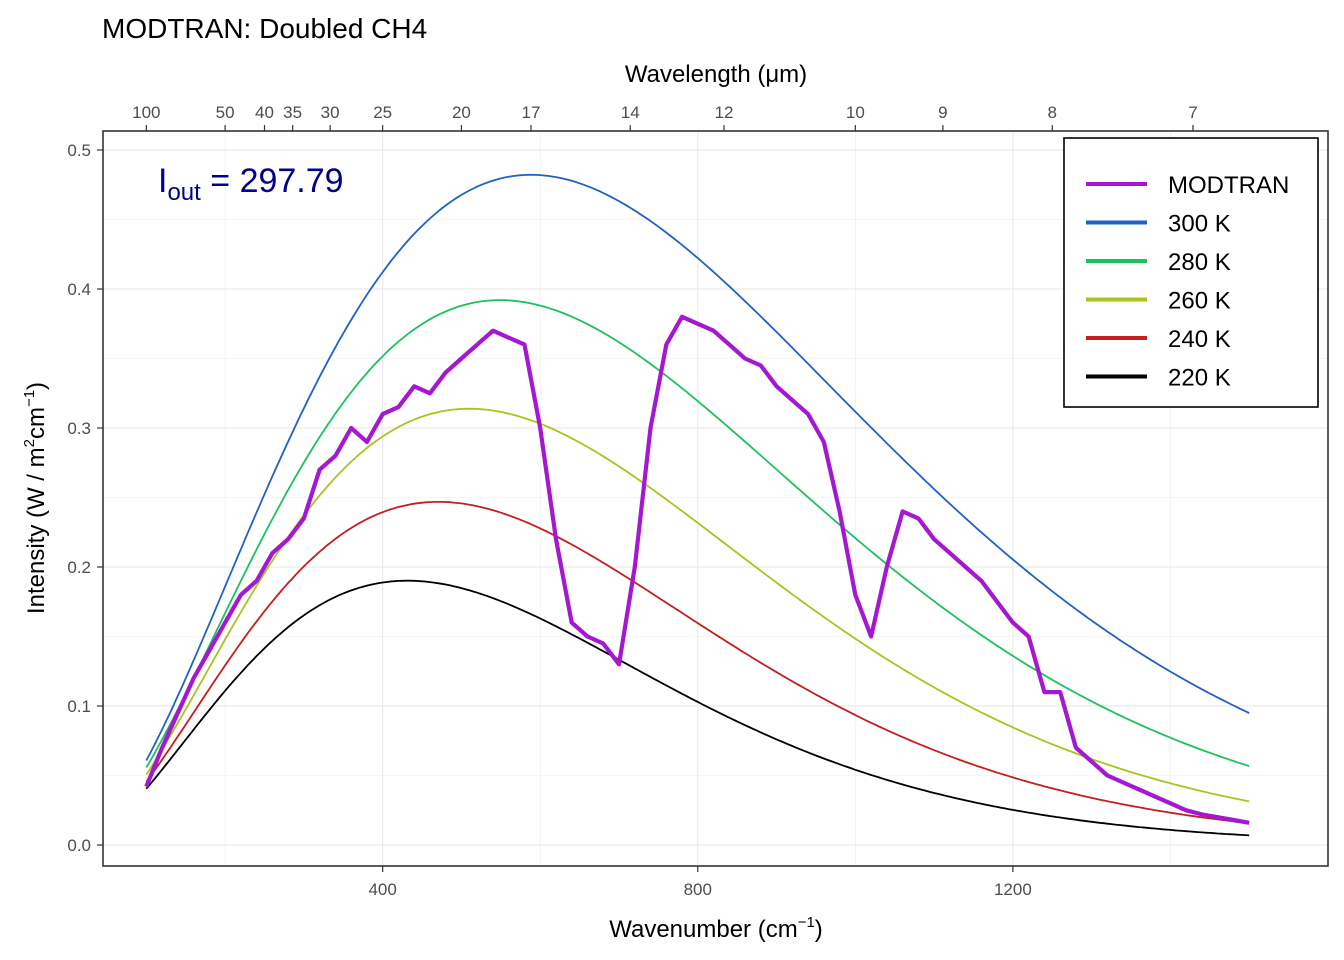 This screenshot has width=1344, height=960. What do you see at coordinates (79, 289) in the screenshot?
I see `y-tick-label: 0.4` at bounding box center [79, 289].